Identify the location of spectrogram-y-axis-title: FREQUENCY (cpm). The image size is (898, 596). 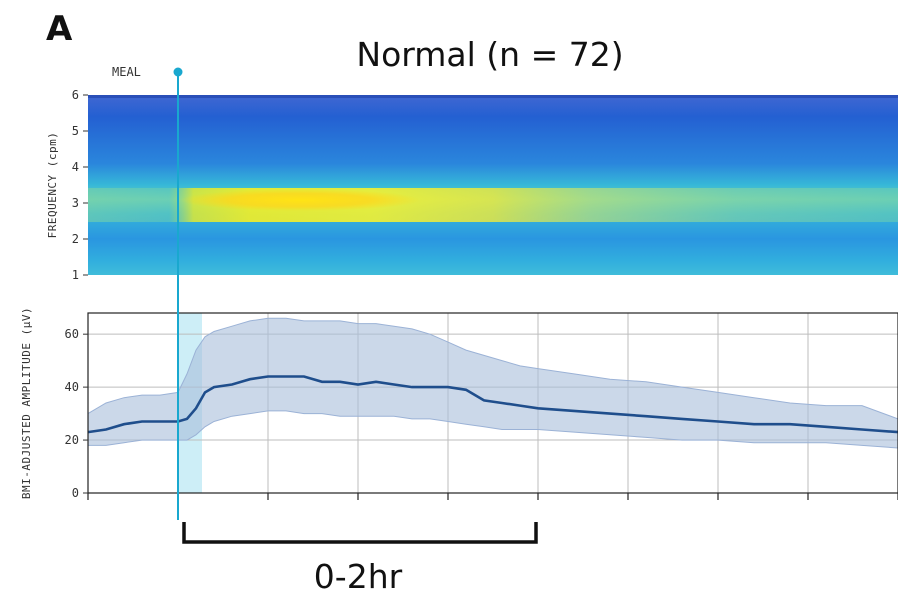
(52, 185).